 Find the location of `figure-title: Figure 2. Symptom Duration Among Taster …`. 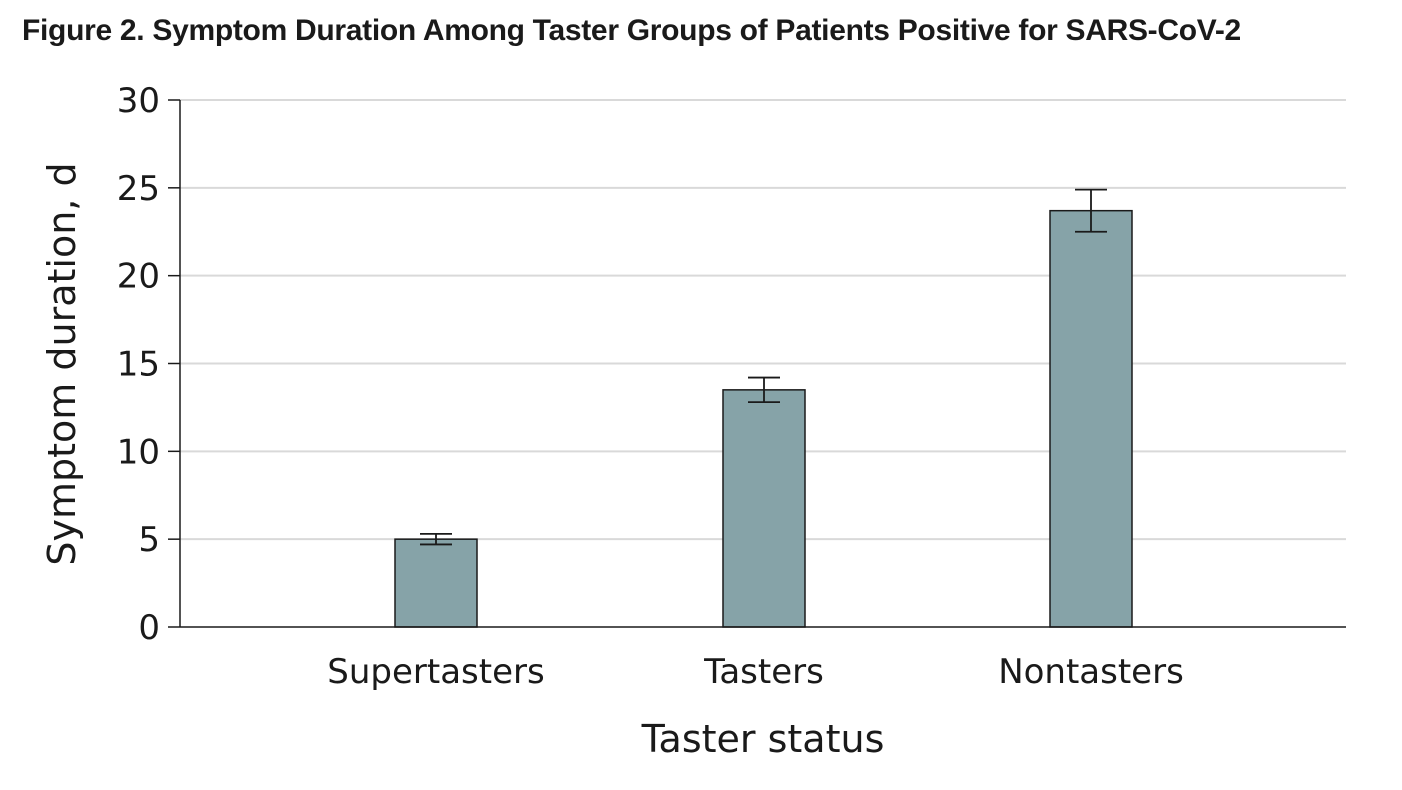

figure-title: Figure 2. Symptom Duration Among Taster … is located at coordinates (631, 30).